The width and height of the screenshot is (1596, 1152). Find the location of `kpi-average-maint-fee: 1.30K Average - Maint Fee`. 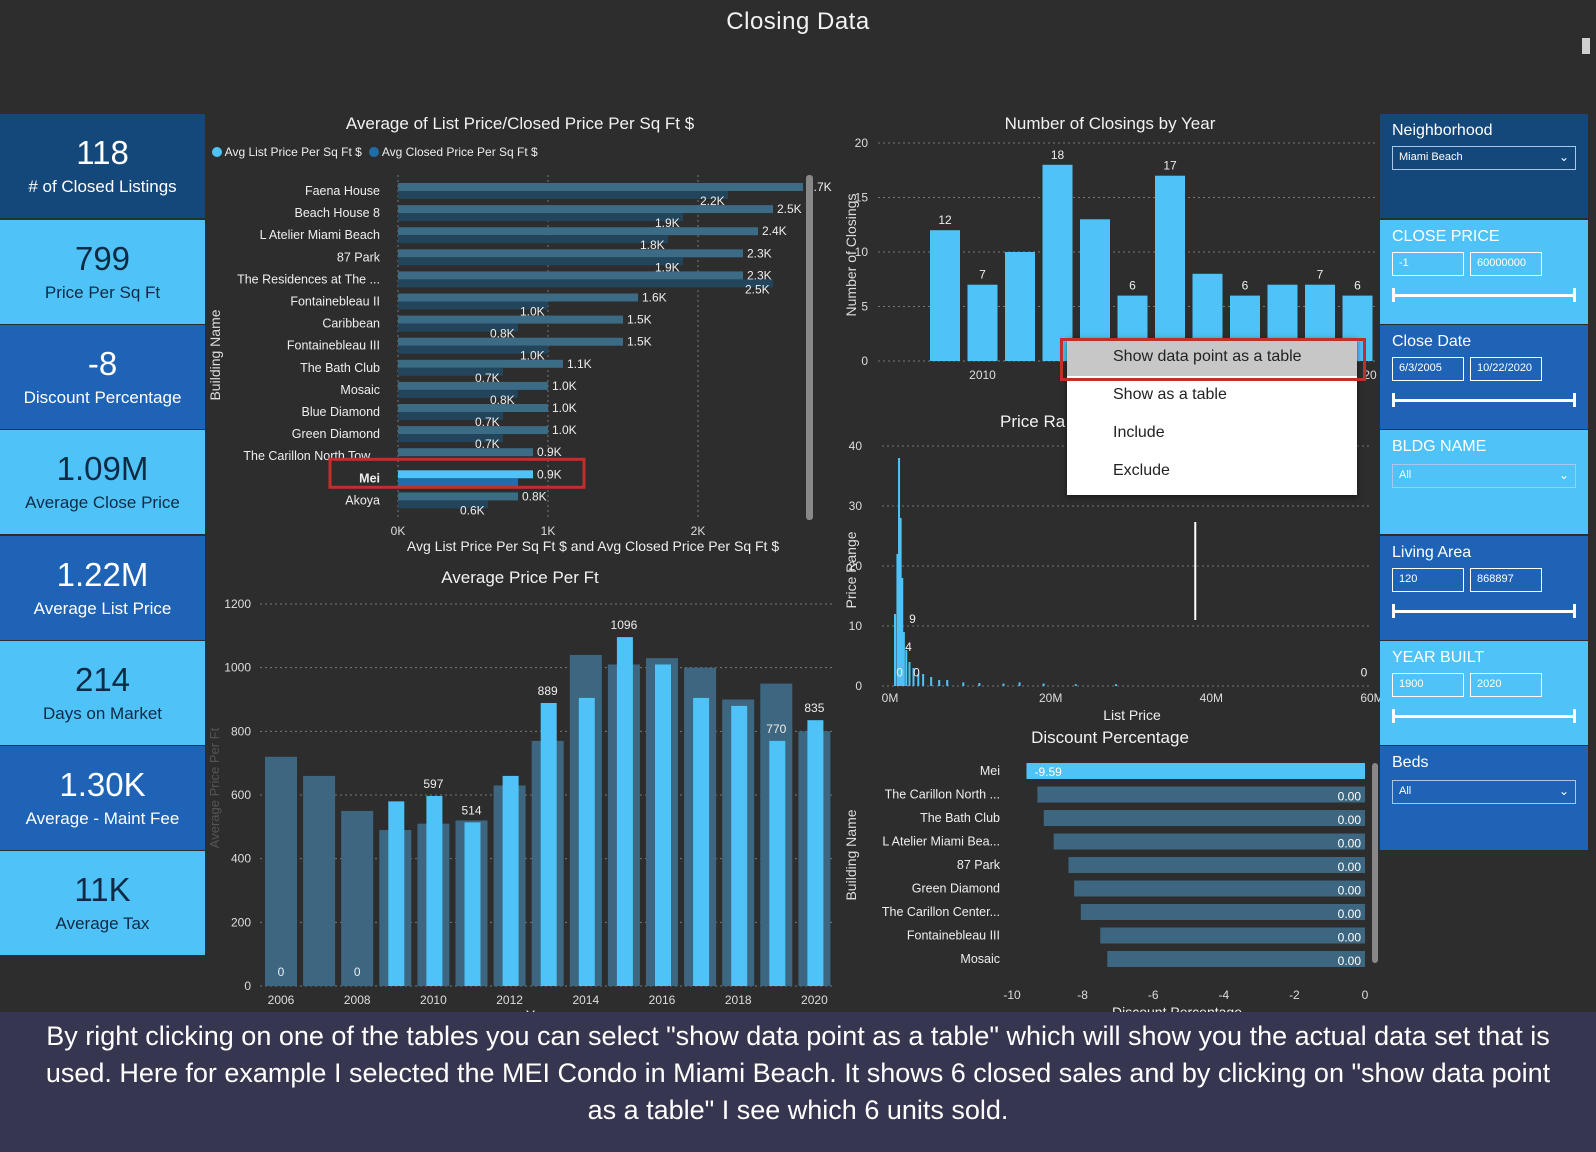

kpi-average-maint-fee: 1.30K Average - Maint Fee is located at coordinates (102, 798).